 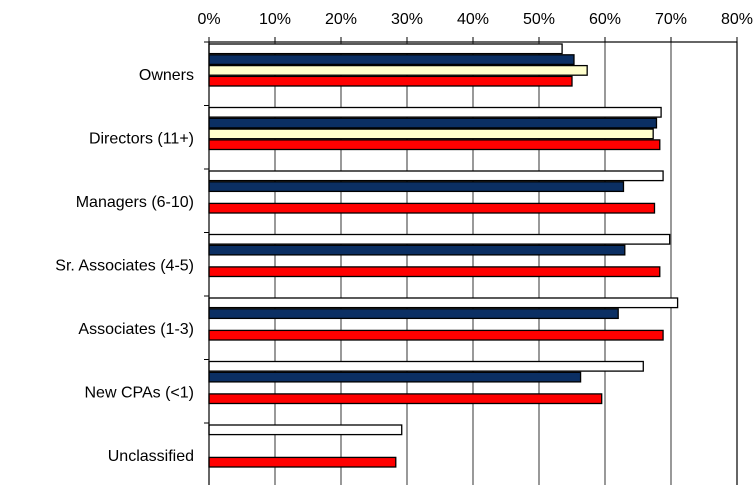 What do you see at coordinates (473, 19) in the screenshot?
I see `x-tick-label: 40%` at bounding box center [473, 19].